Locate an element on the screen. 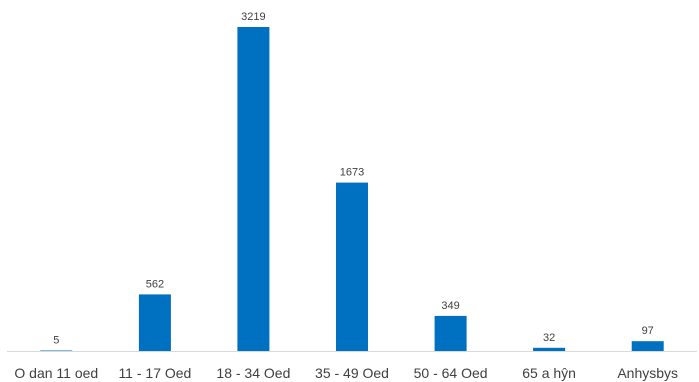  value-label-4: 349 is located at coordinates (450, 306).